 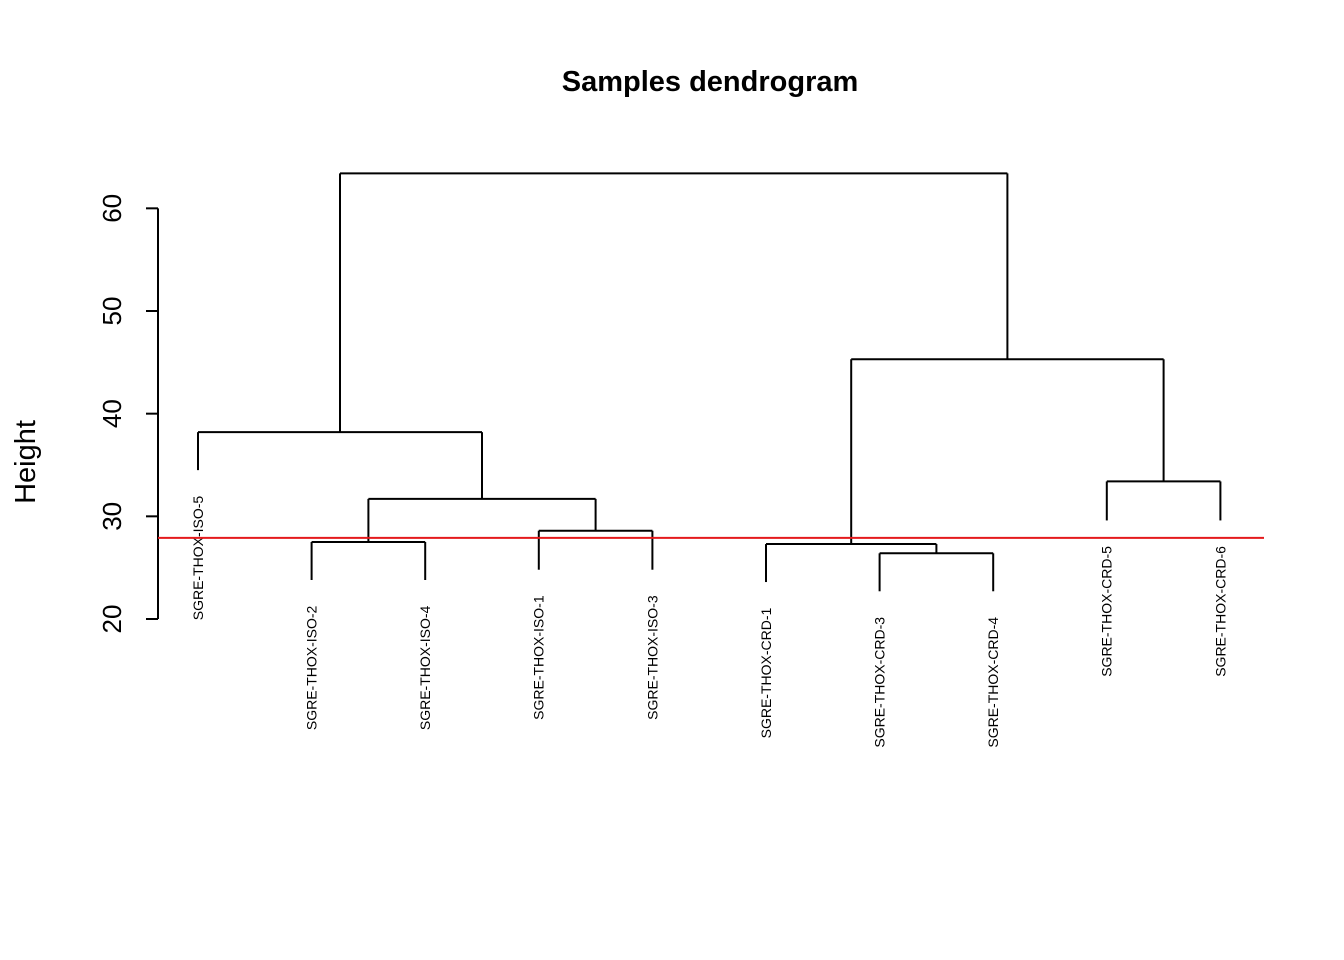 What do you see at coordinates (993, 682) in the screenshot?
I see `leaf-label: SGRE-THOX-CRD-4` at bounding box center [993, 682].